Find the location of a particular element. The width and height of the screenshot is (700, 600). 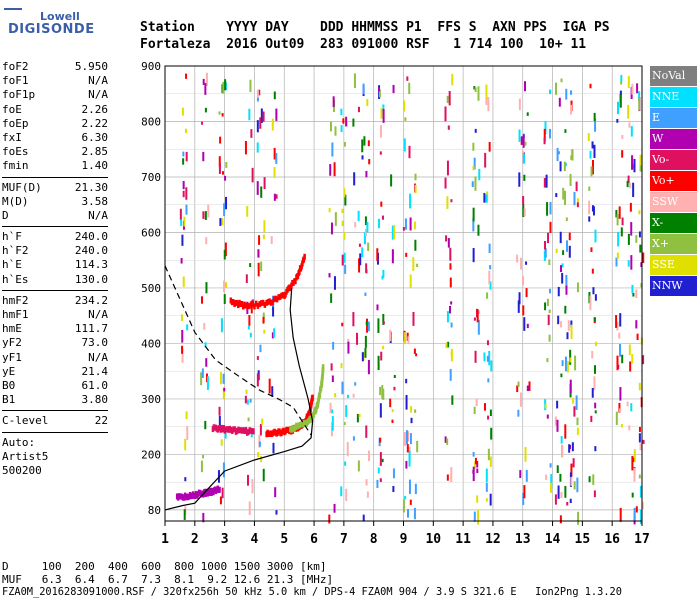

y-tick-label: 700 is located at coordinates (151, 177).